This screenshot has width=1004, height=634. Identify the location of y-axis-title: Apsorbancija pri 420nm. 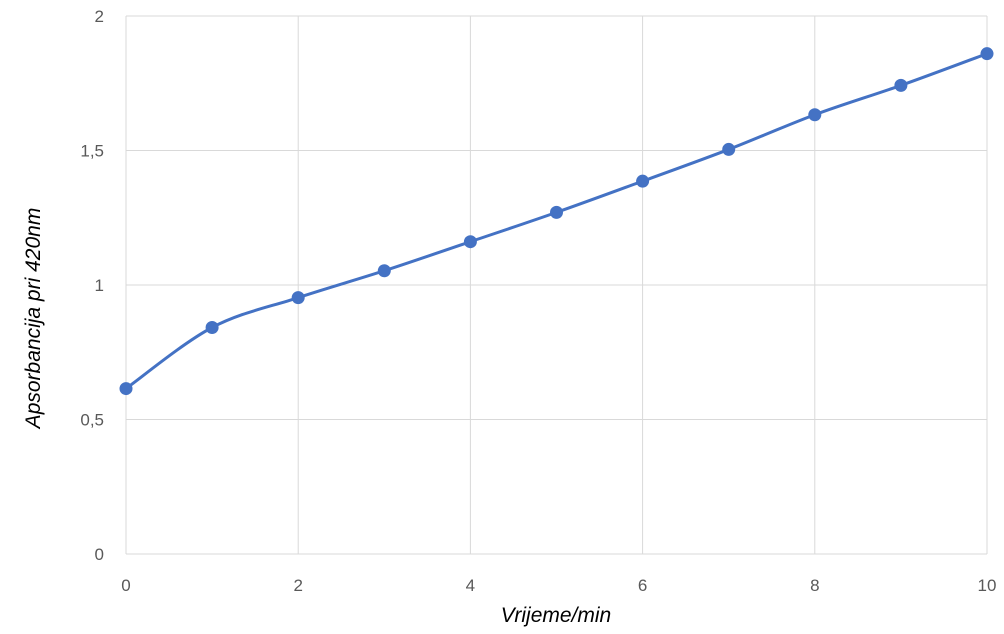
(33, 319).